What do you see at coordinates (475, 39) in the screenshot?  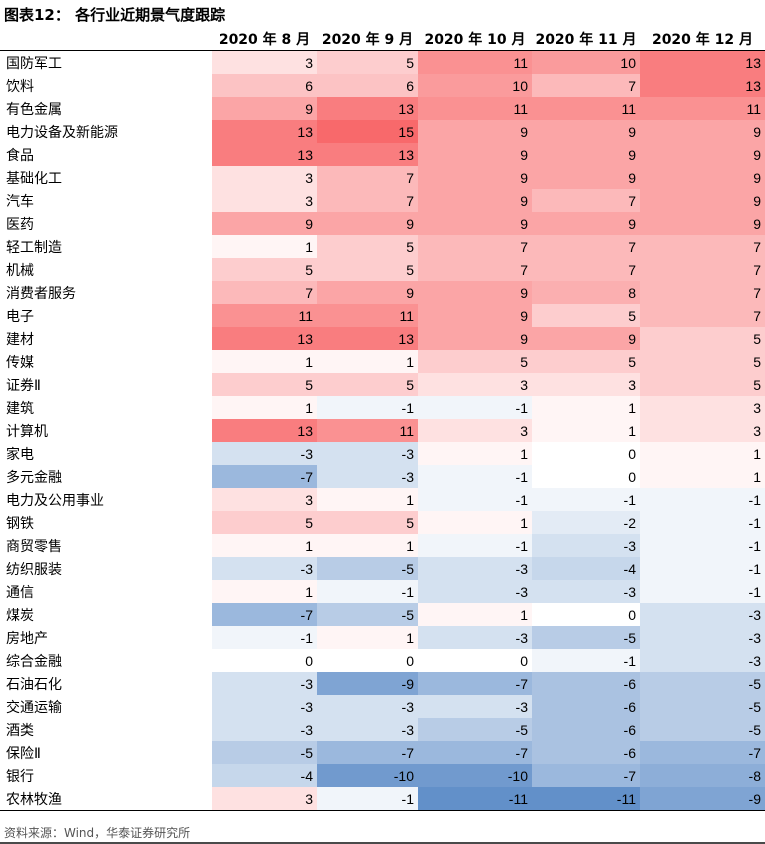 I see `column-header: 2020 年 10 月` at bounding box center [475, 39].